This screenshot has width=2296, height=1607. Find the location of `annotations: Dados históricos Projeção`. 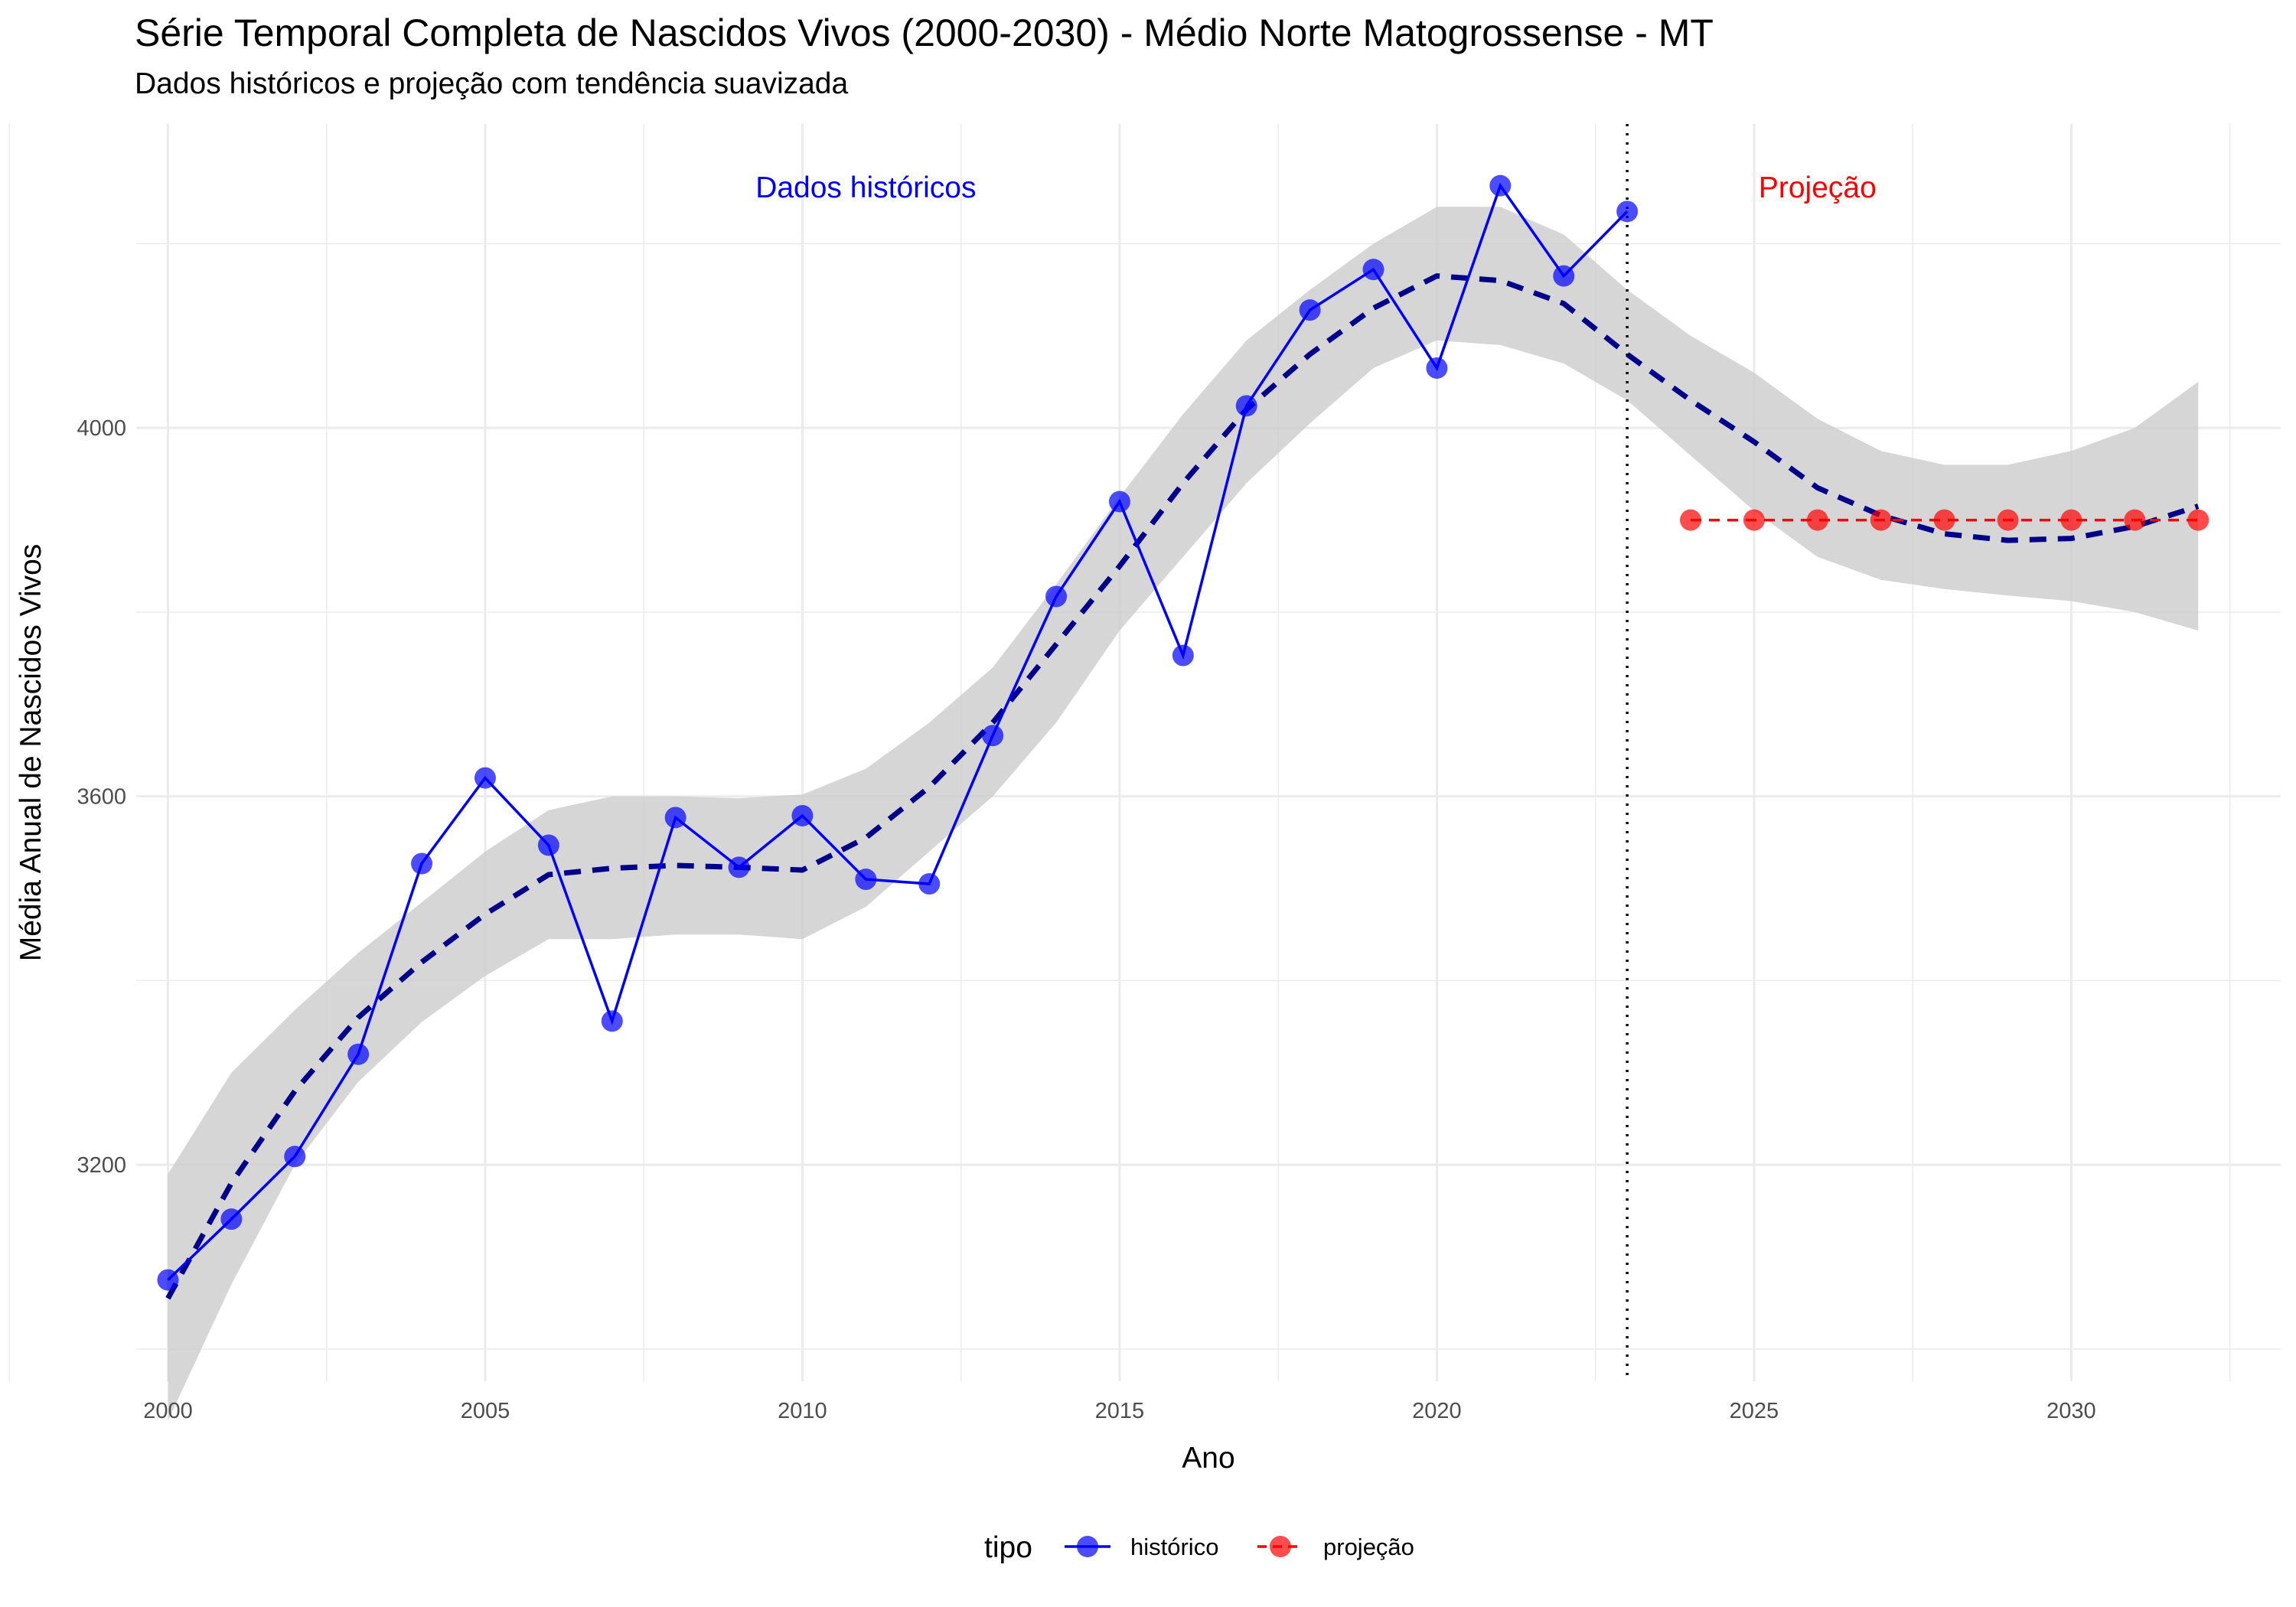

annotations: Dados históricos Projeção is located at coordinates (1316, 187).